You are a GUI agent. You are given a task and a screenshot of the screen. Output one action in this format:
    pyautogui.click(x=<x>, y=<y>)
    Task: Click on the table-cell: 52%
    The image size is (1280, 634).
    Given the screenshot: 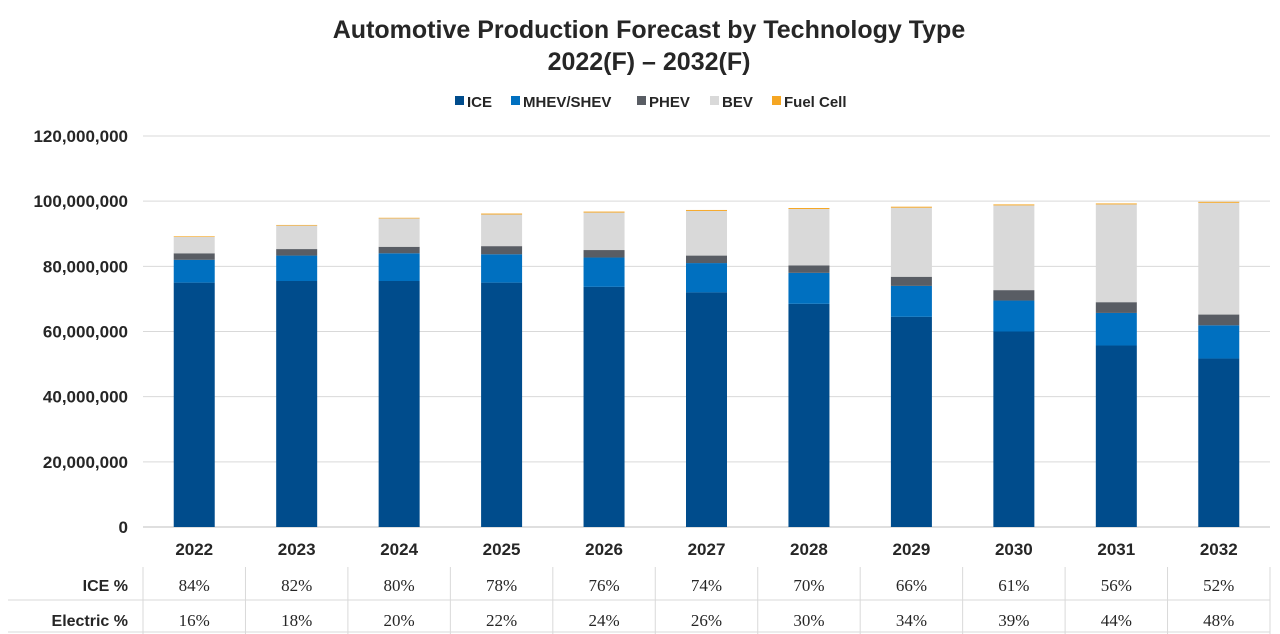 What is the action you would take?
    pyautogui.click(x=1218, y=585)
    